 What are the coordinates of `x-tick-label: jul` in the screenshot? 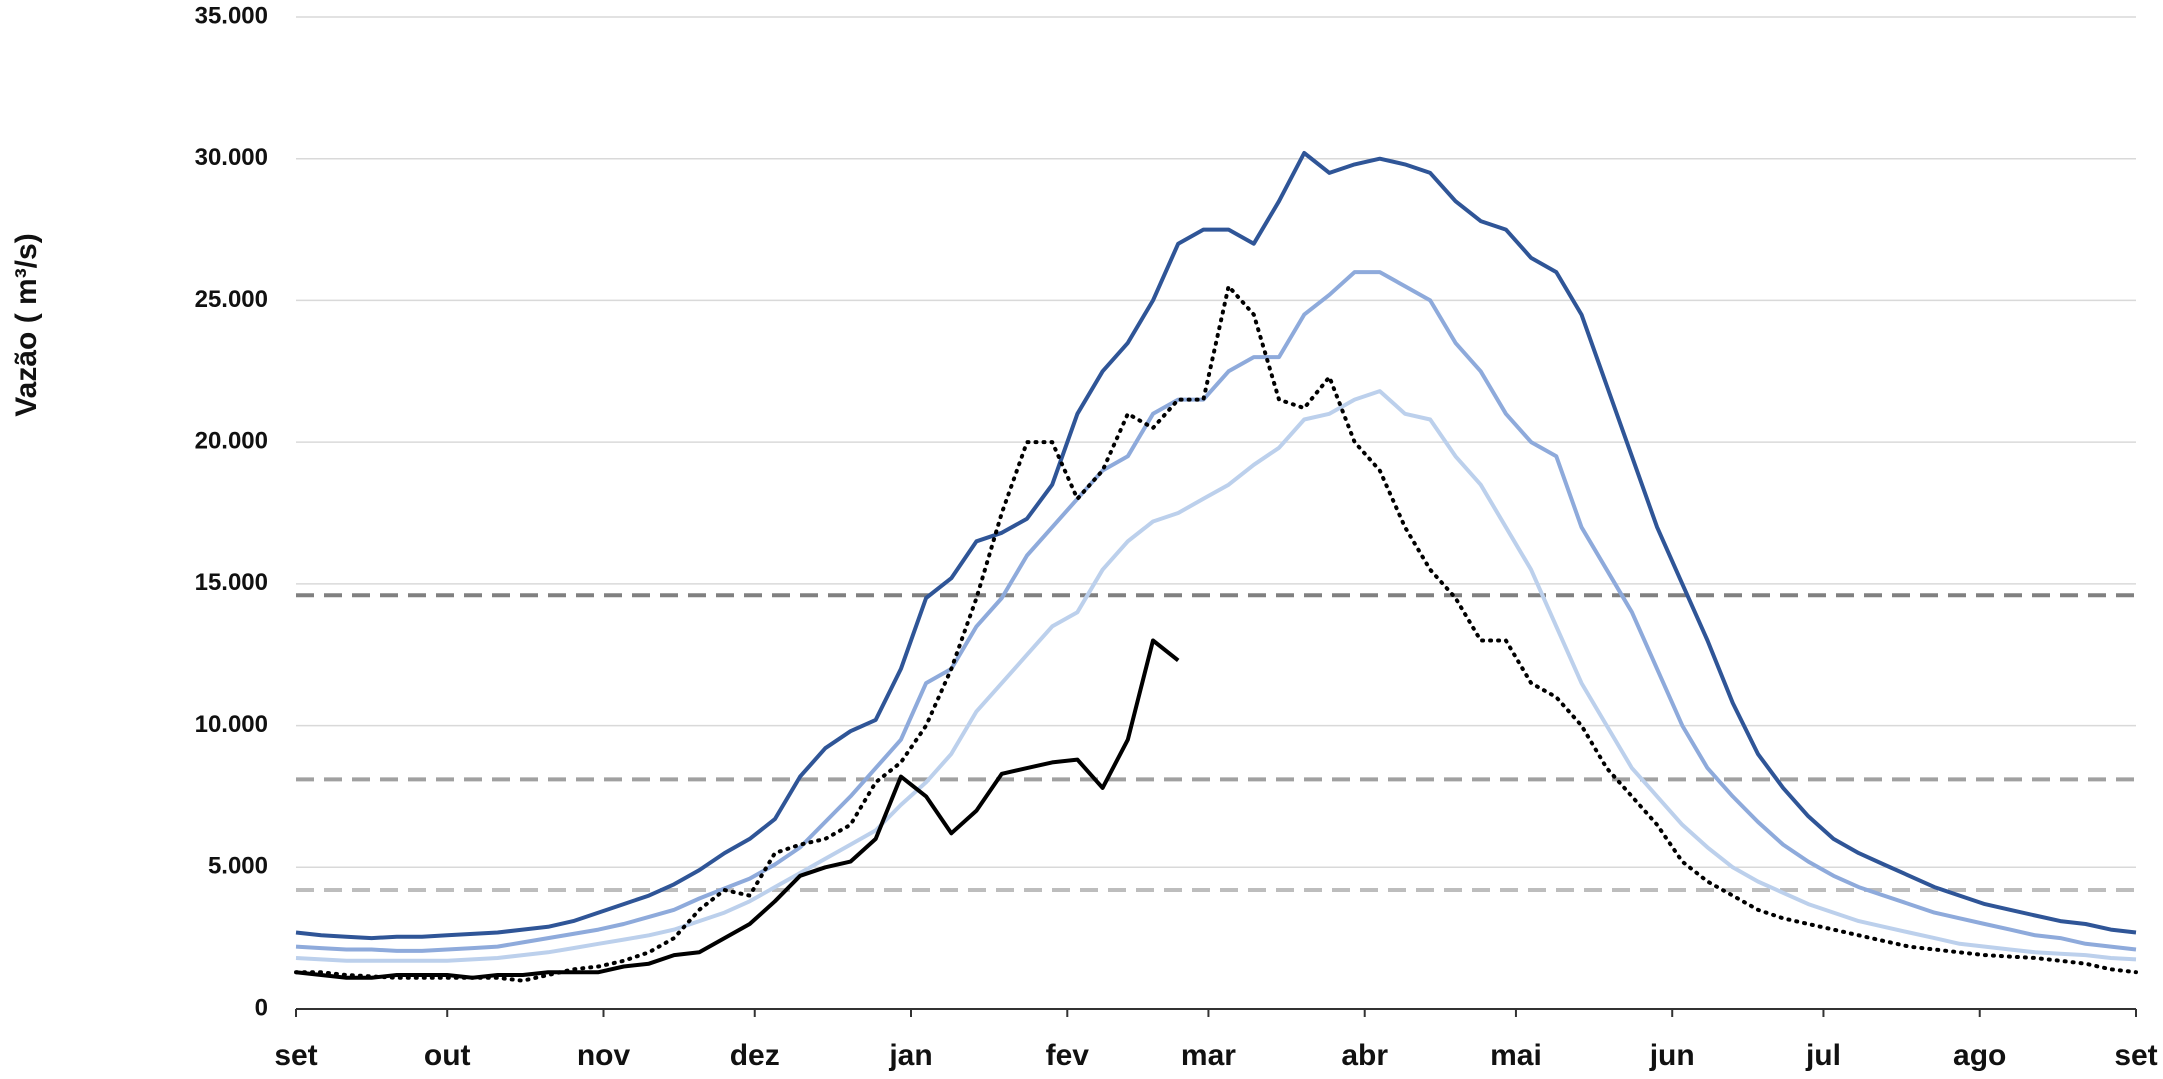 It's located at (1823, 1055).